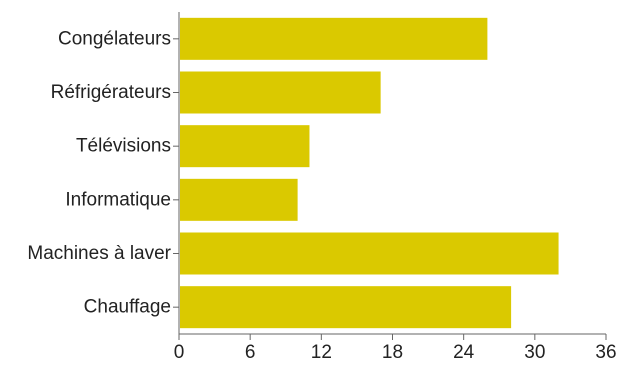  What do you see at coordinates (239, 199) in the screenshot?
I see `bar-informatique` at bounding box center [239, 199].